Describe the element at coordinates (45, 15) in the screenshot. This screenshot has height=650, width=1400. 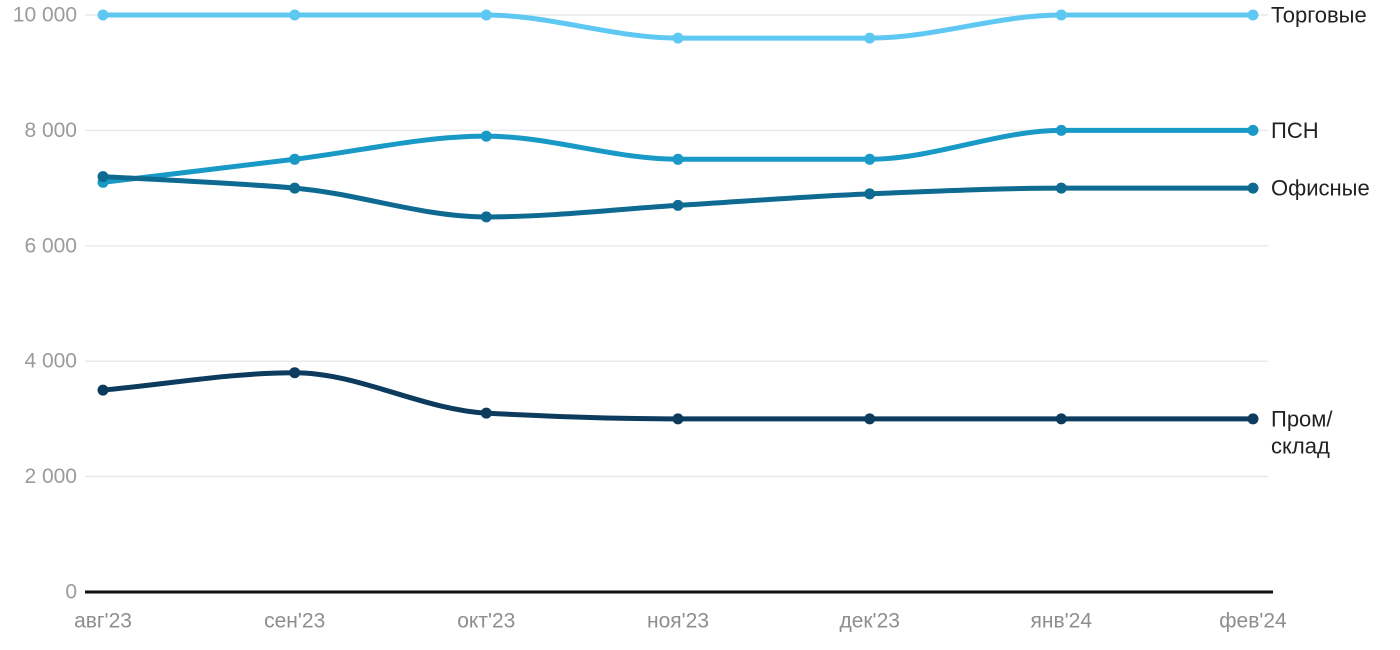
I see `y-tick-label-10000: 10 000` at that location.